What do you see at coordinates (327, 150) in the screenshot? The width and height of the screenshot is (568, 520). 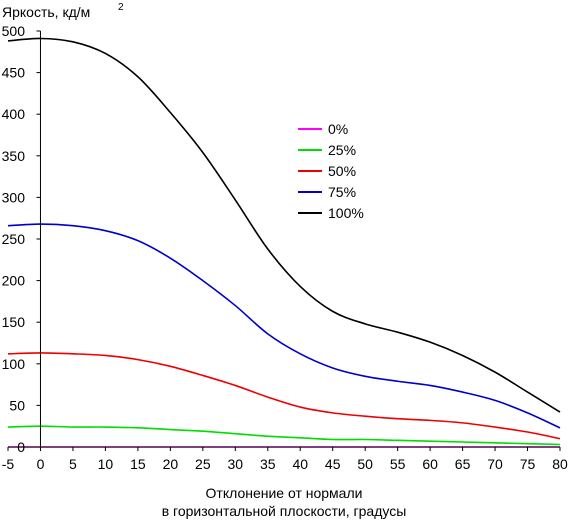 I see `legend-item: 25%` at bounding box center [327, 150].